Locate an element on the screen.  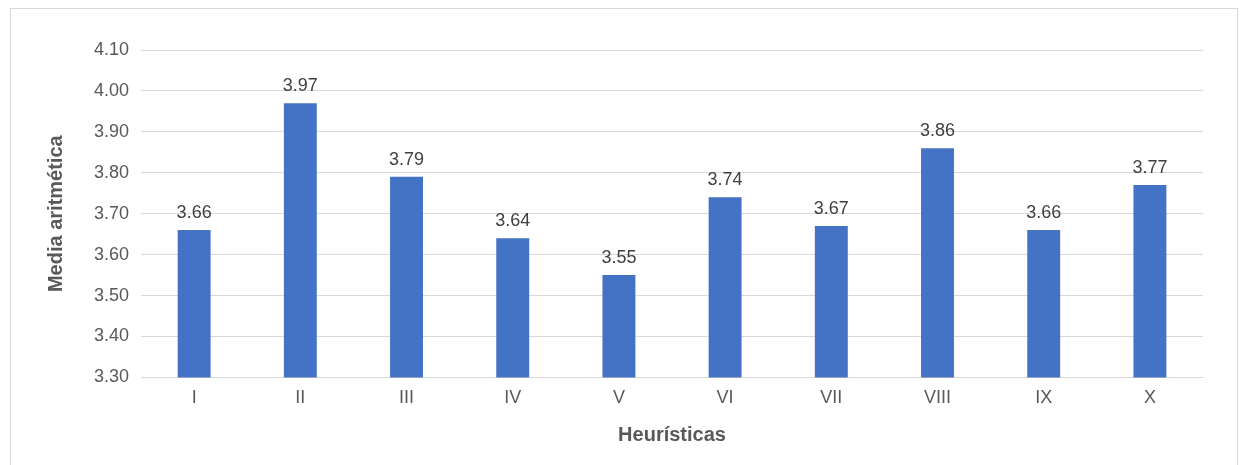
x-tick-label: VII is located at coordinates (831, 397).